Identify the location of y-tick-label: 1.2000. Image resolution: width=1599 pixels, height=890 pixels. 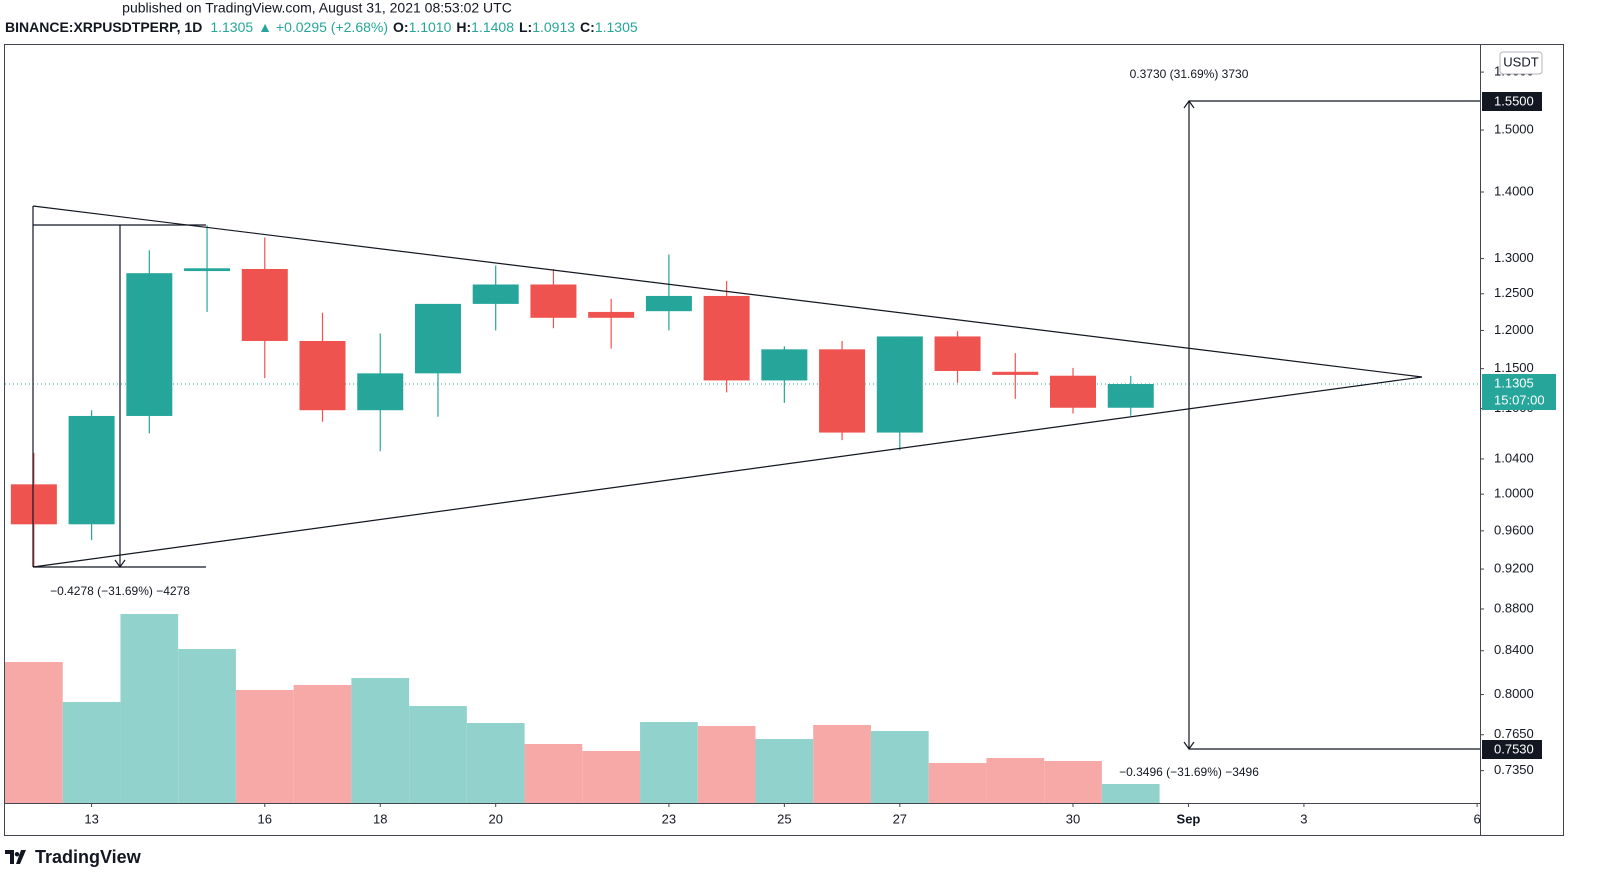
(1514, 329).